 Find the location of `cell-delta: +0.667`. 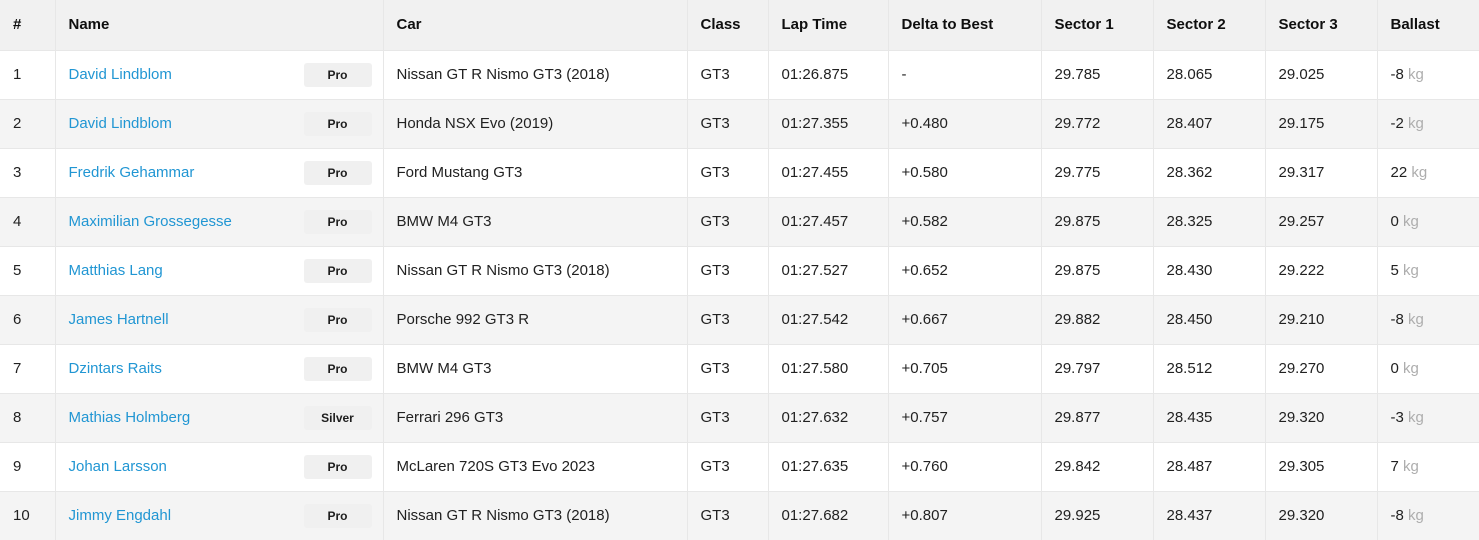

cell-delta: +0.667 is located at coordinates (964, 319).